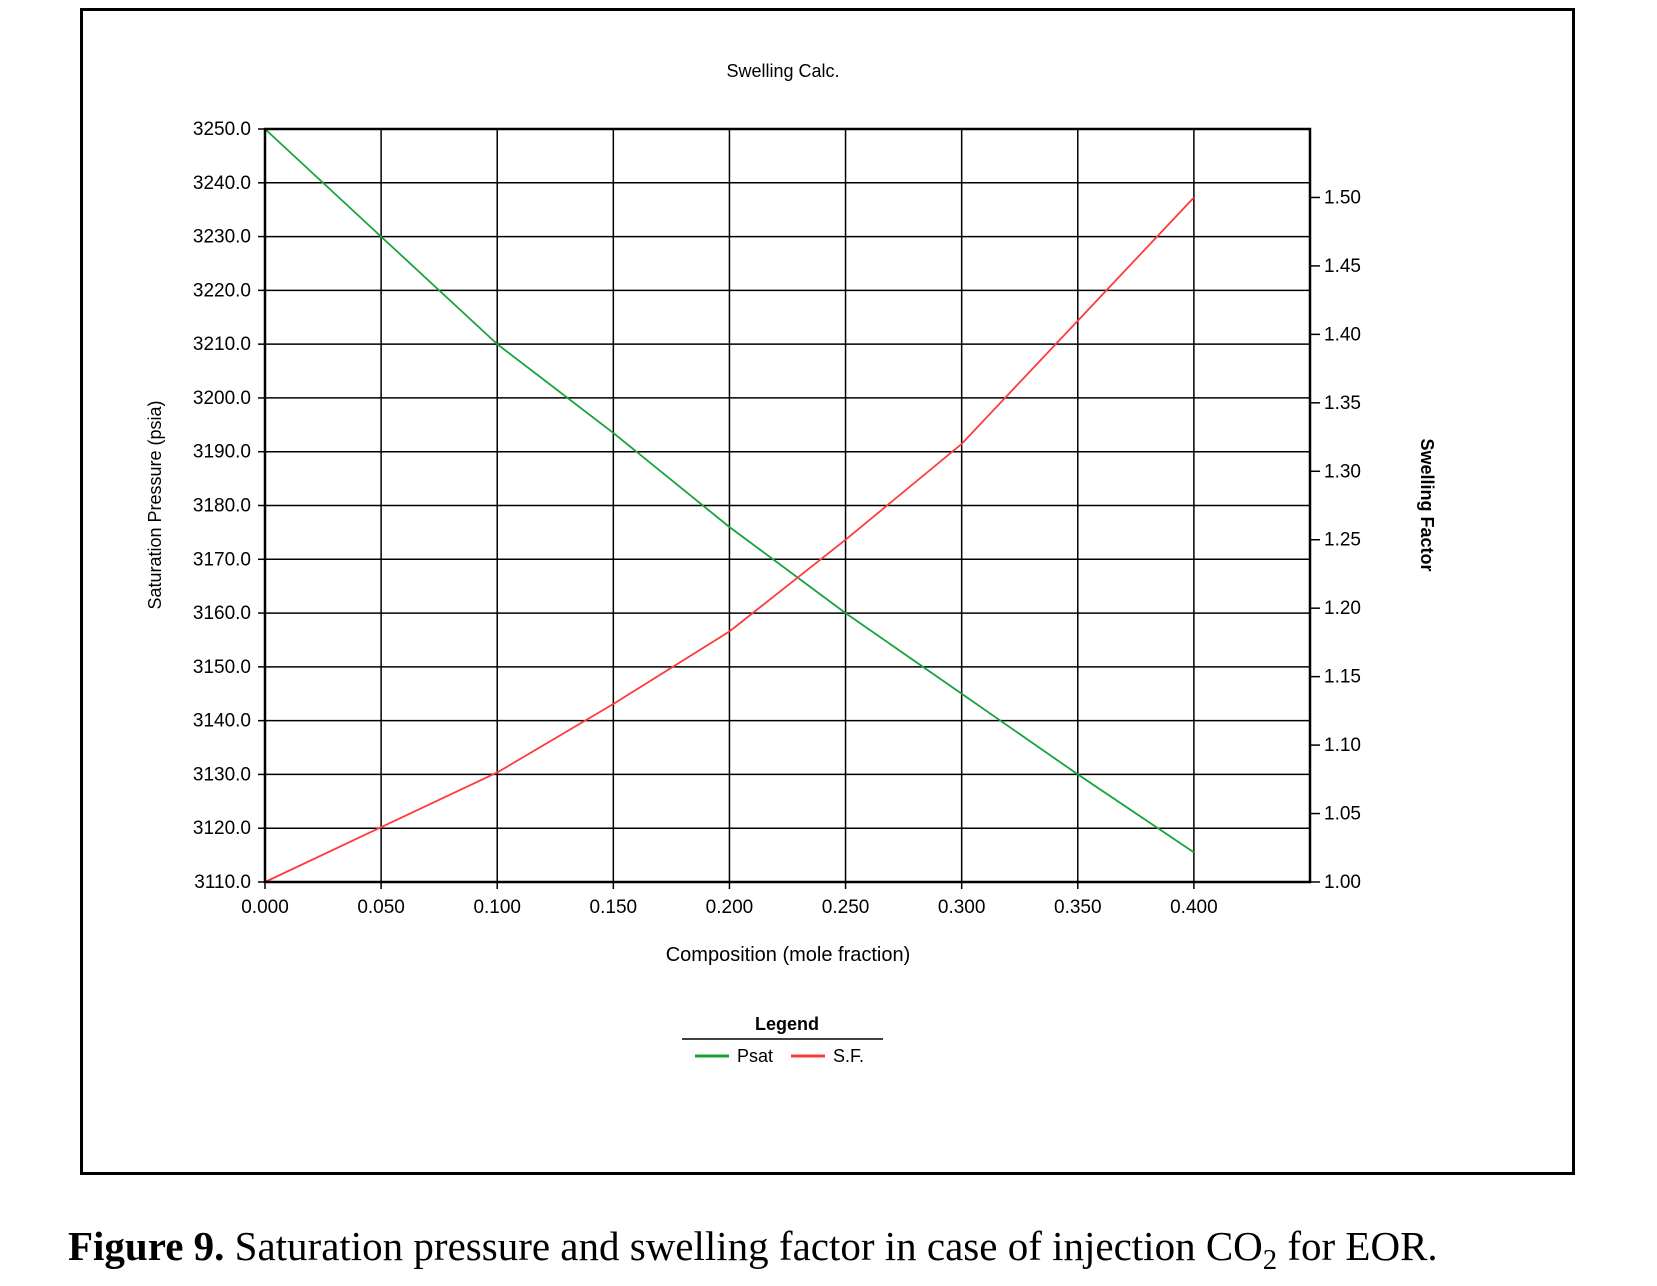 The image size is (1657, 1286). I want to click on caption-label: Figure 9., so click(146, 1246).